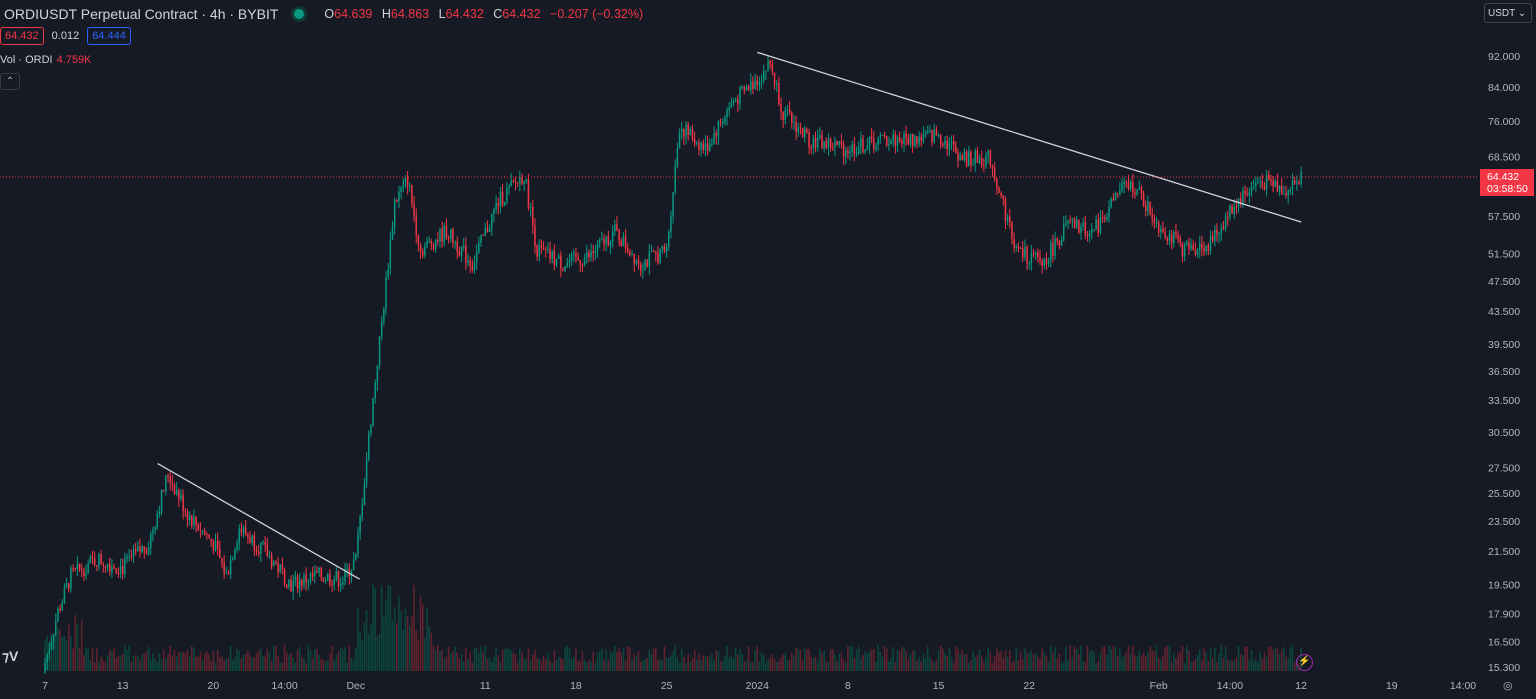 The image size is (1536, 699). I want to click on collapse-legend-button: ⌃, so click(10, 81).